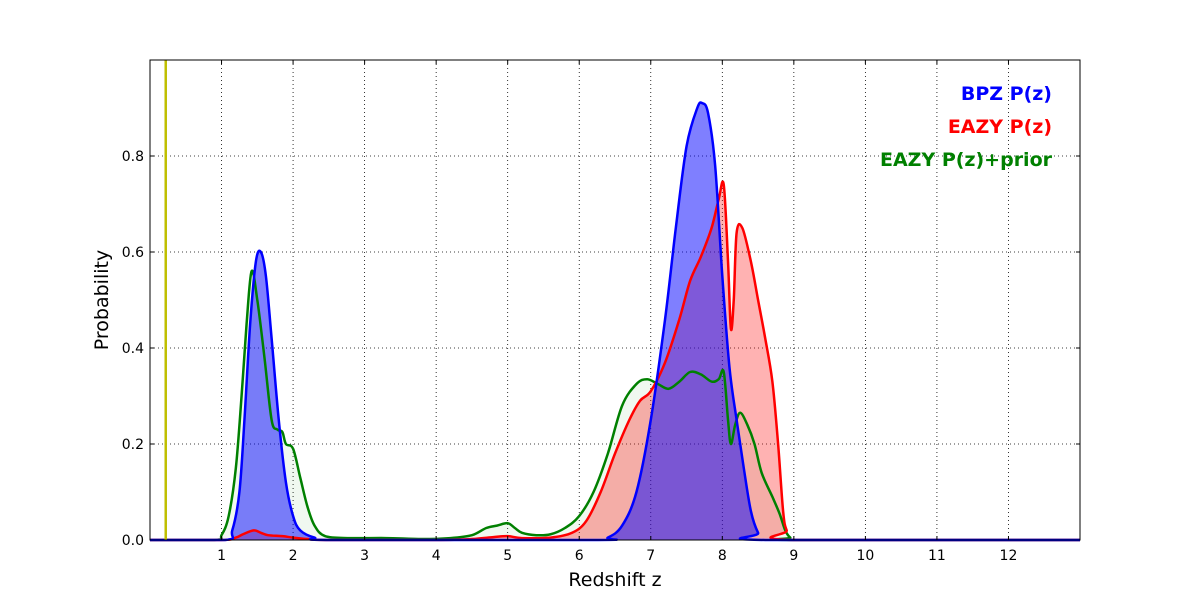 The height and width of the screenshot is (600, 1200). Describe the element at coordinates (937, 556) in the screenshot. I see `x-tick-label: 11` at that location.